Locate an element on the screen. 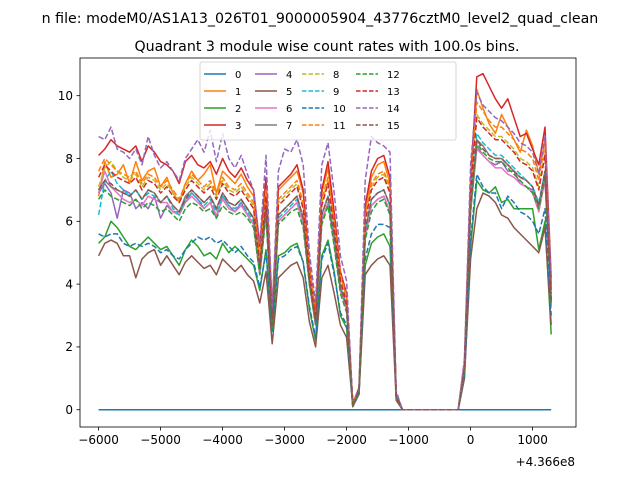  x-tick-label: −6000 is located at coordinates (98, 440).